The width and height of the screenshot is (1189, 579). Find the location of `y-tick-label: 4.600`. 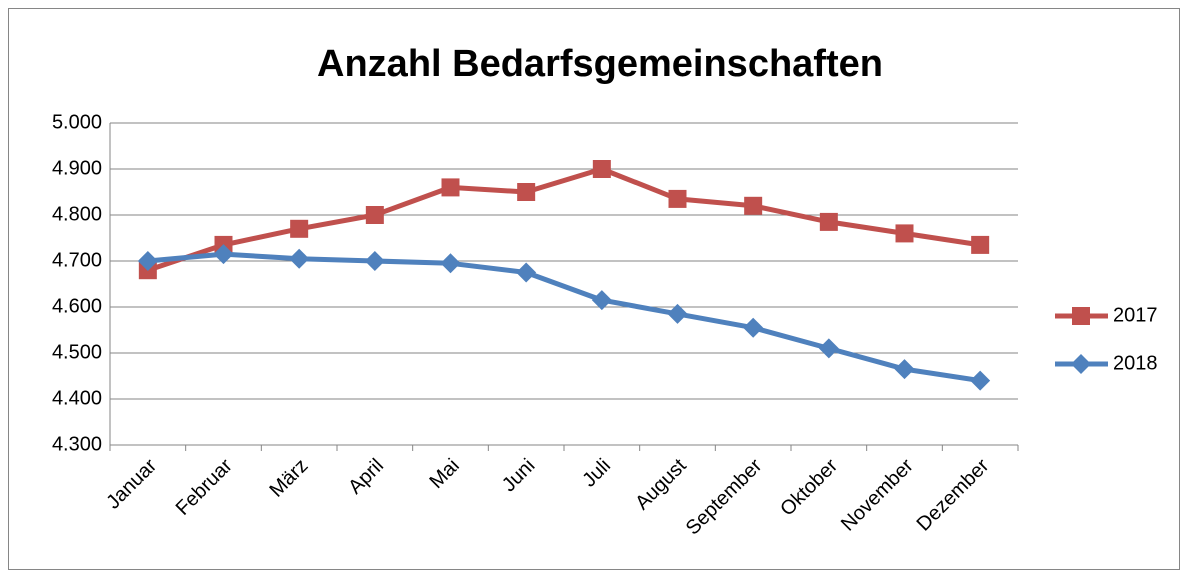

y-tick-label: 4.600 is located at coordinates (77, 306).